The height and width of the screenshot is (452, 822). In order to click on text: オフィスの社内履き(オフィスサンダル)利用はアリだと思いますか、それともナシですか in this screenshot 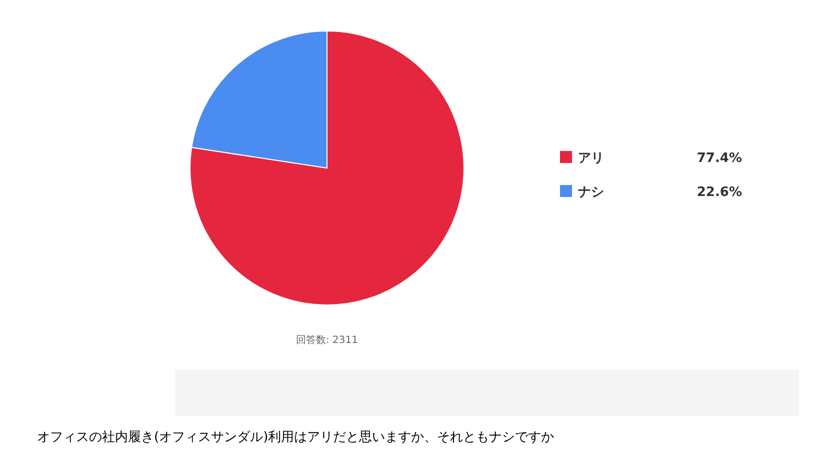, I will do `click(295, 437)`.